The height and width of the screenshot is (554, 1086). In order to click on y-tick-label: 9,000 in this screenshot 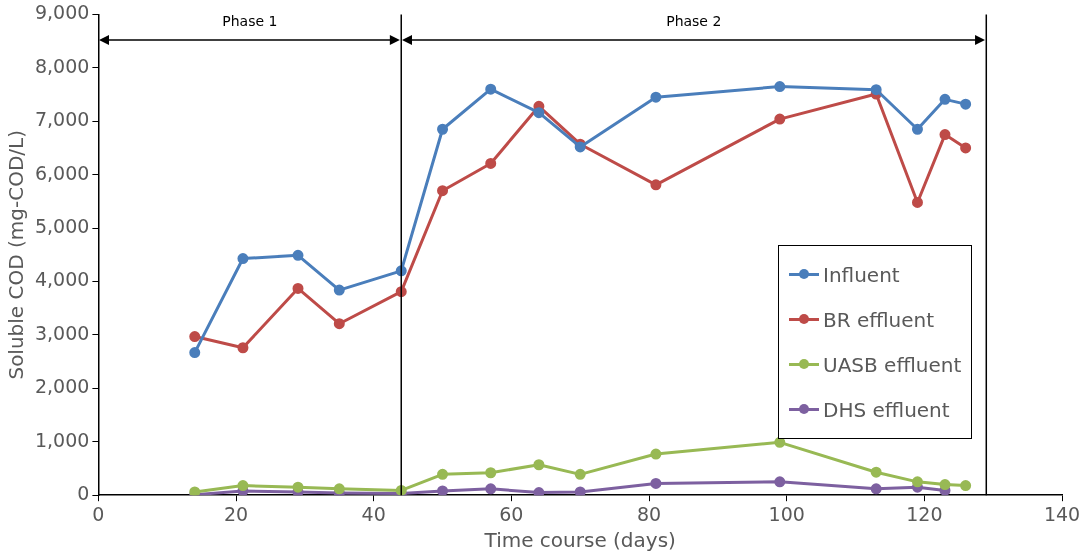, I will do `click(62, 12)`.